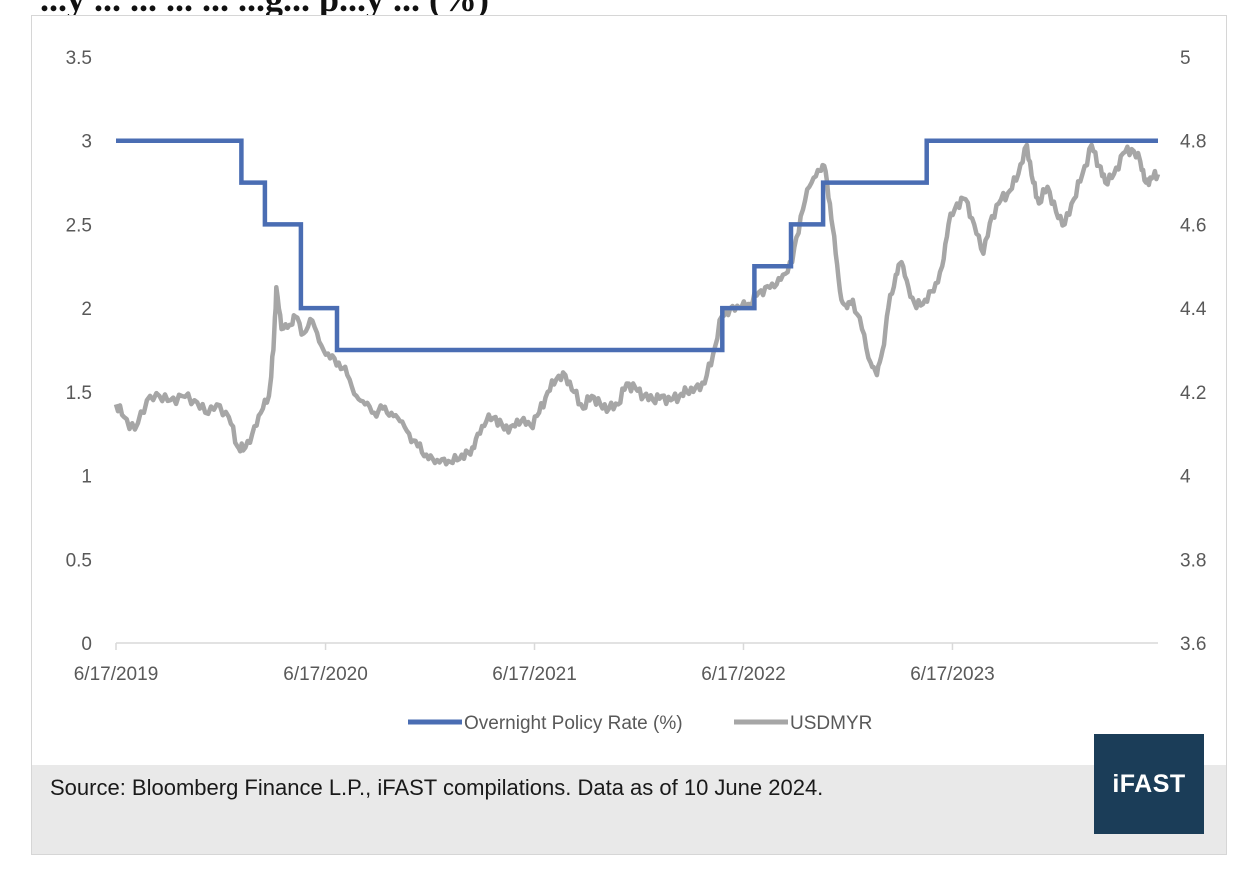 This screenshot has height=880, width=1248. I want to click on x-tick-label: 6/17/2023, so click(952, 674).